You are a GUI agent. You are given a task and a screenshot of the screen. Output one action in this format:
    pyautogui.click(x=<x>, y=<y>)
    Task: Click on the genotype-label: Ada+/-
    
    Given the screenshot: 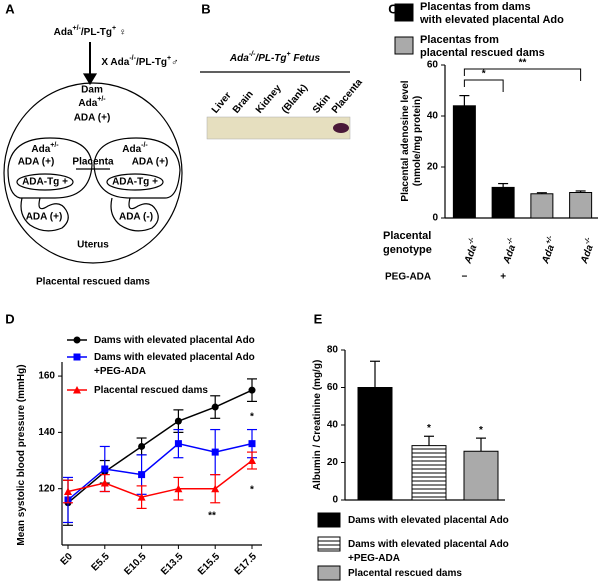 What is the action you would take?
    pyautogui.click(x=548, y=249)
    